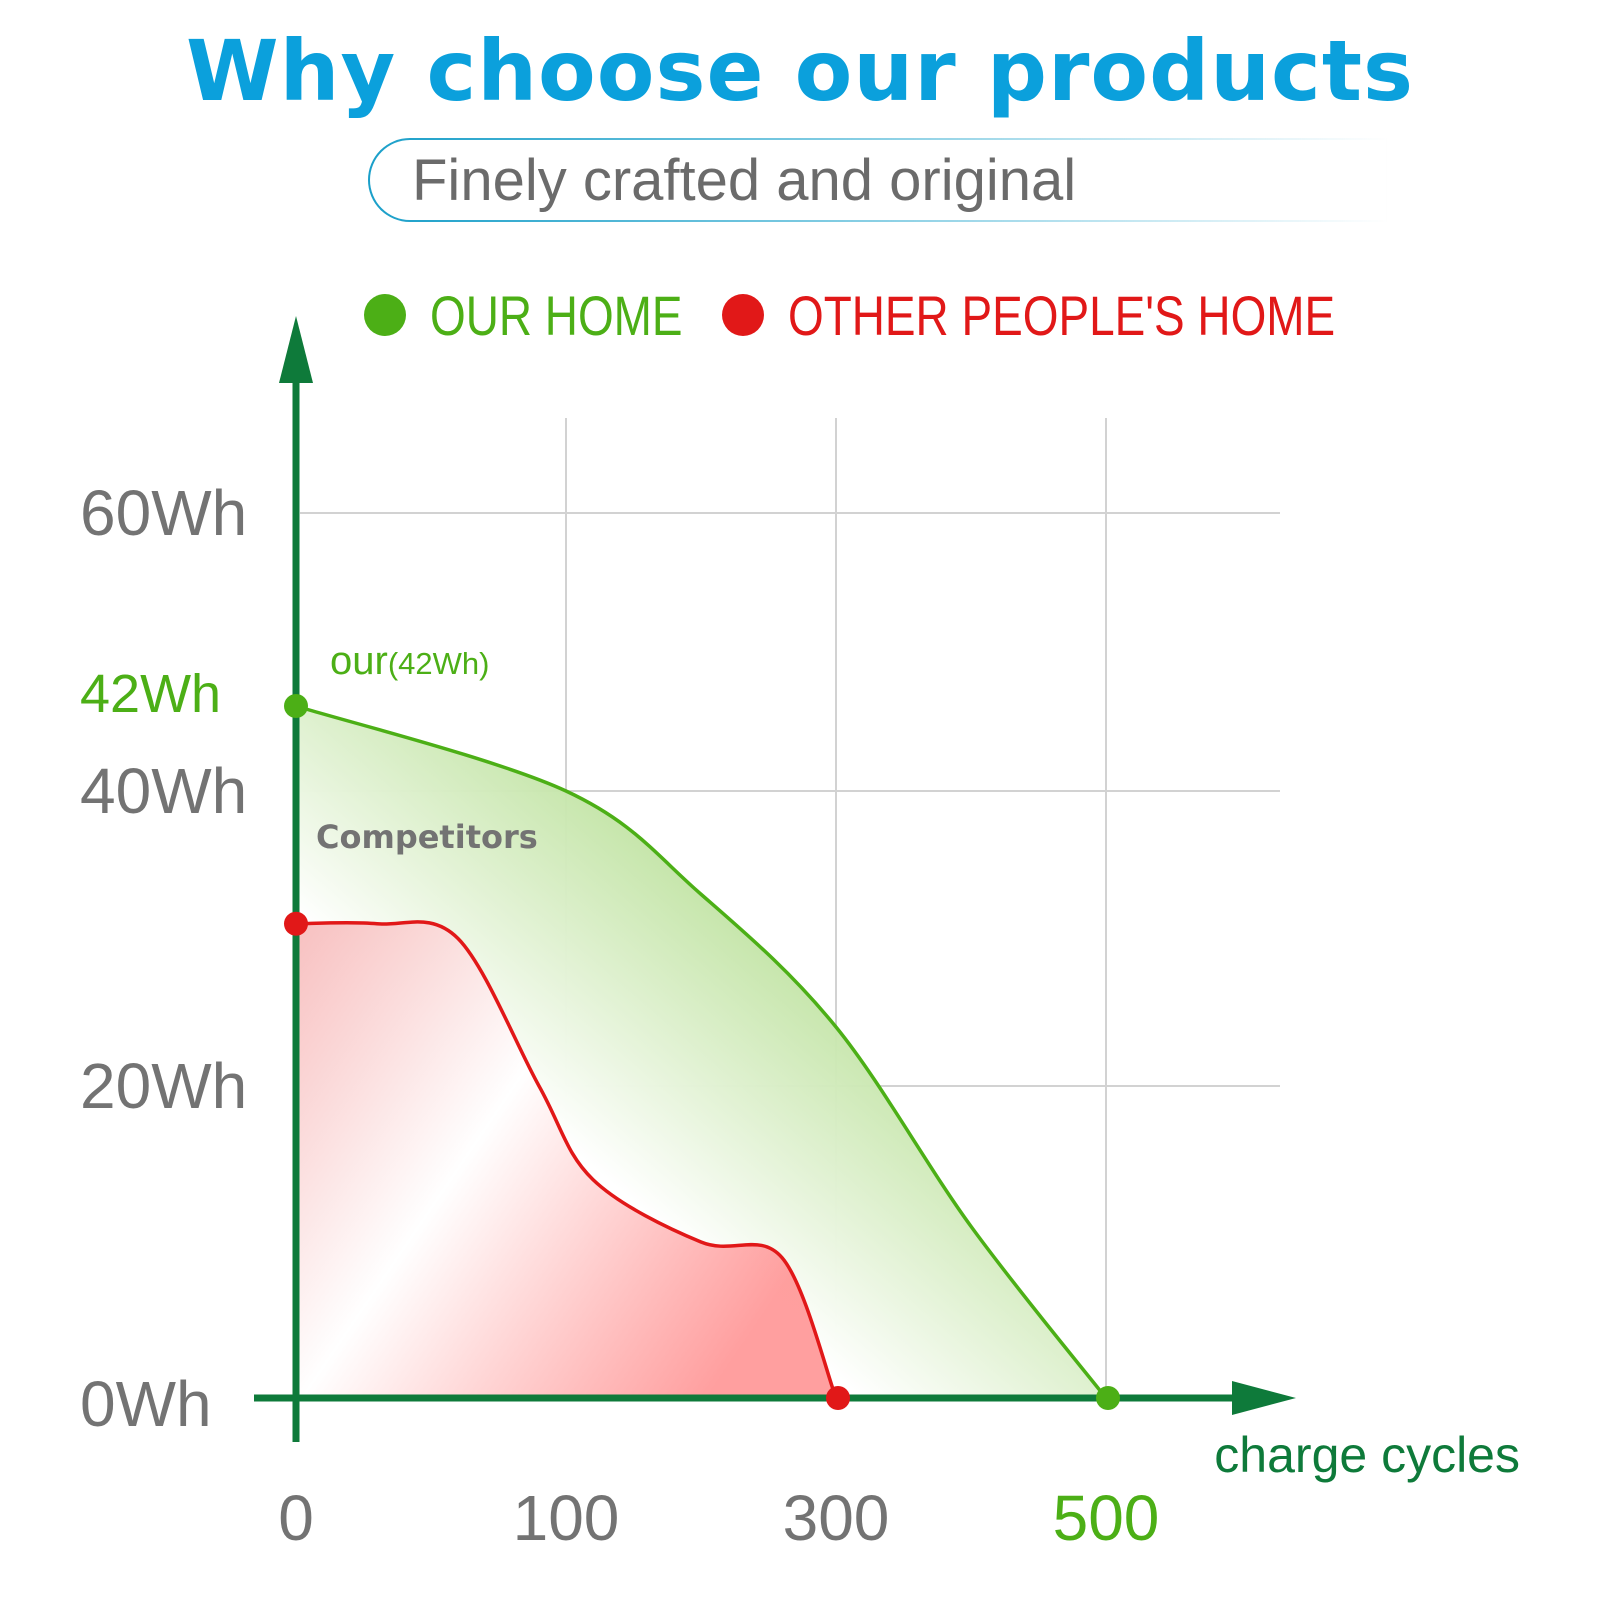 The height and width of the screenshot is (1600, 1600). I want to click on y-tick-label-0Wh: 0Wh, so click(146, 1404).